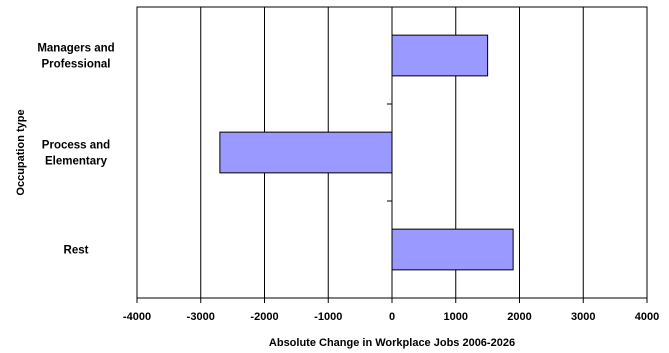 The image size is (669, 353). Describe the element at coordinates (21, 152) in the screenshot. I see `y-axis-title: Occupation type` at that location.